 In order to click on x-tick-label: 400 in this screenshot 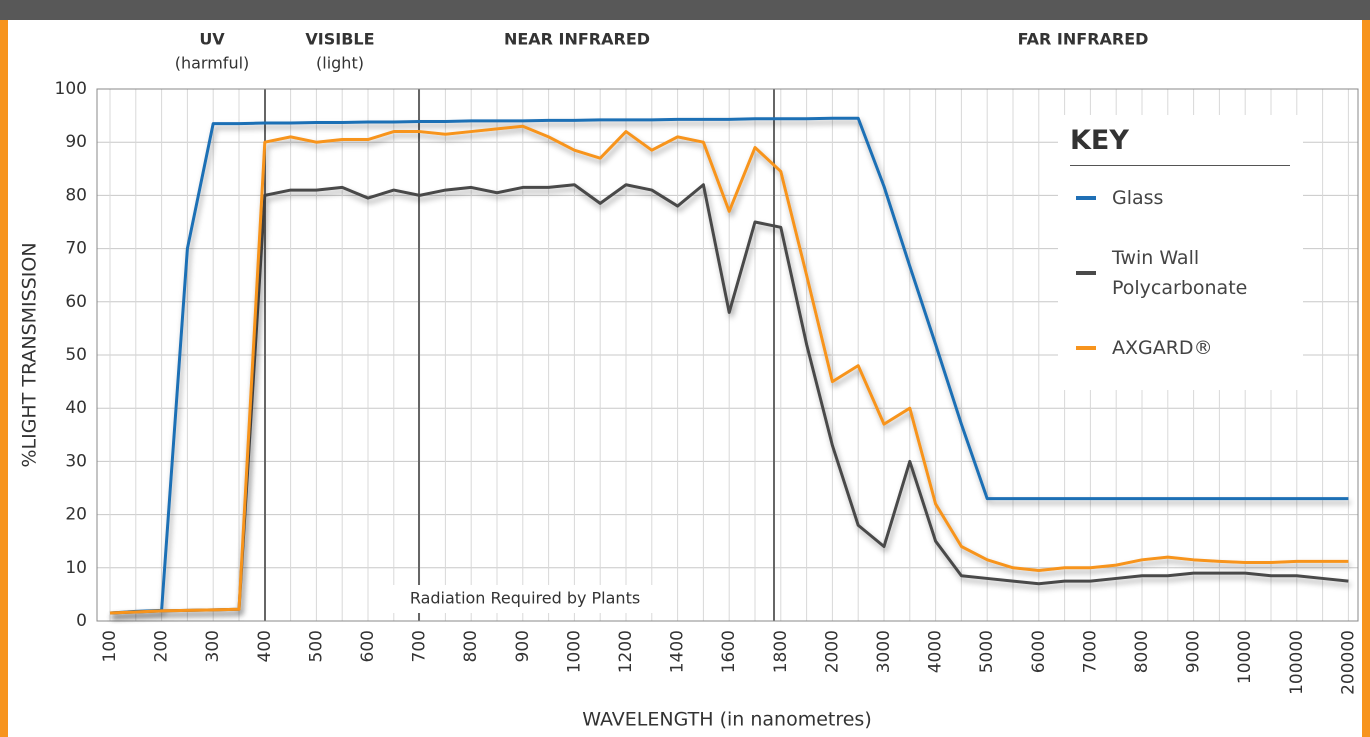, I will do `click(265, 646)`.